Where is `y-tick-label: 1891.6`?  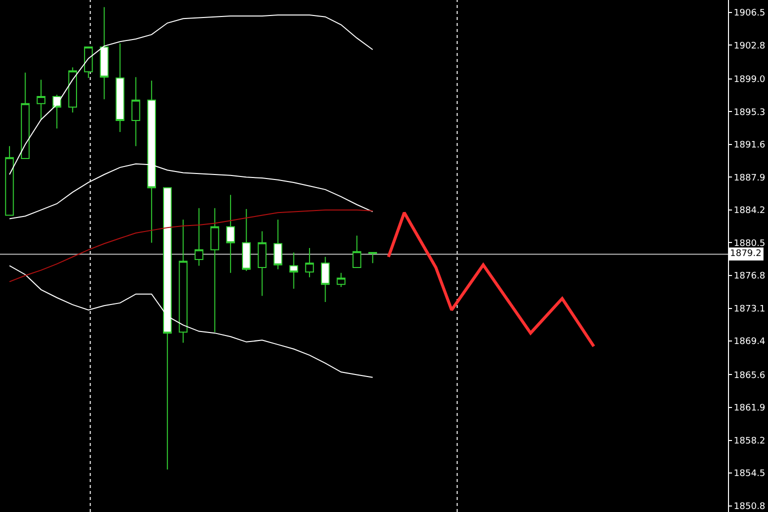
y-tick-label: 1891.6 is located at coordinates (750, 145).